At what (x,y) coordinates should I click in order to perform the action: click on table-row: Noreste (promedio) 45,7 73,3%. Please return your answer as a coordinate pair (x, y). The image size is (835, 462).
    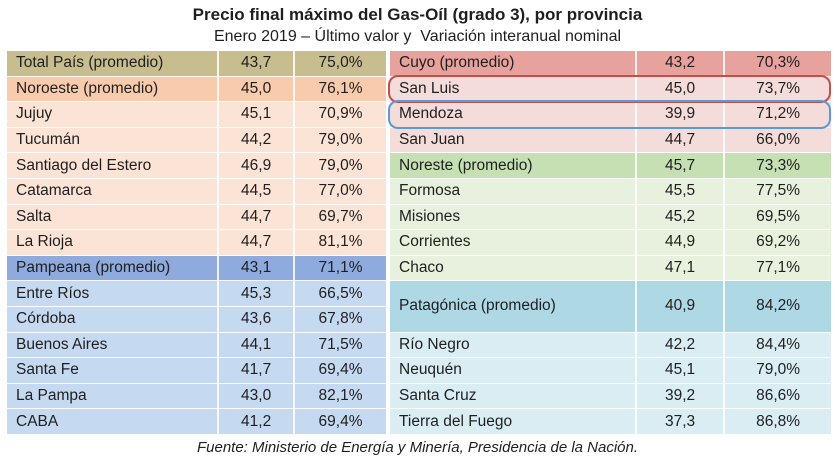
    Looking at the image, I should click on (610, 166).